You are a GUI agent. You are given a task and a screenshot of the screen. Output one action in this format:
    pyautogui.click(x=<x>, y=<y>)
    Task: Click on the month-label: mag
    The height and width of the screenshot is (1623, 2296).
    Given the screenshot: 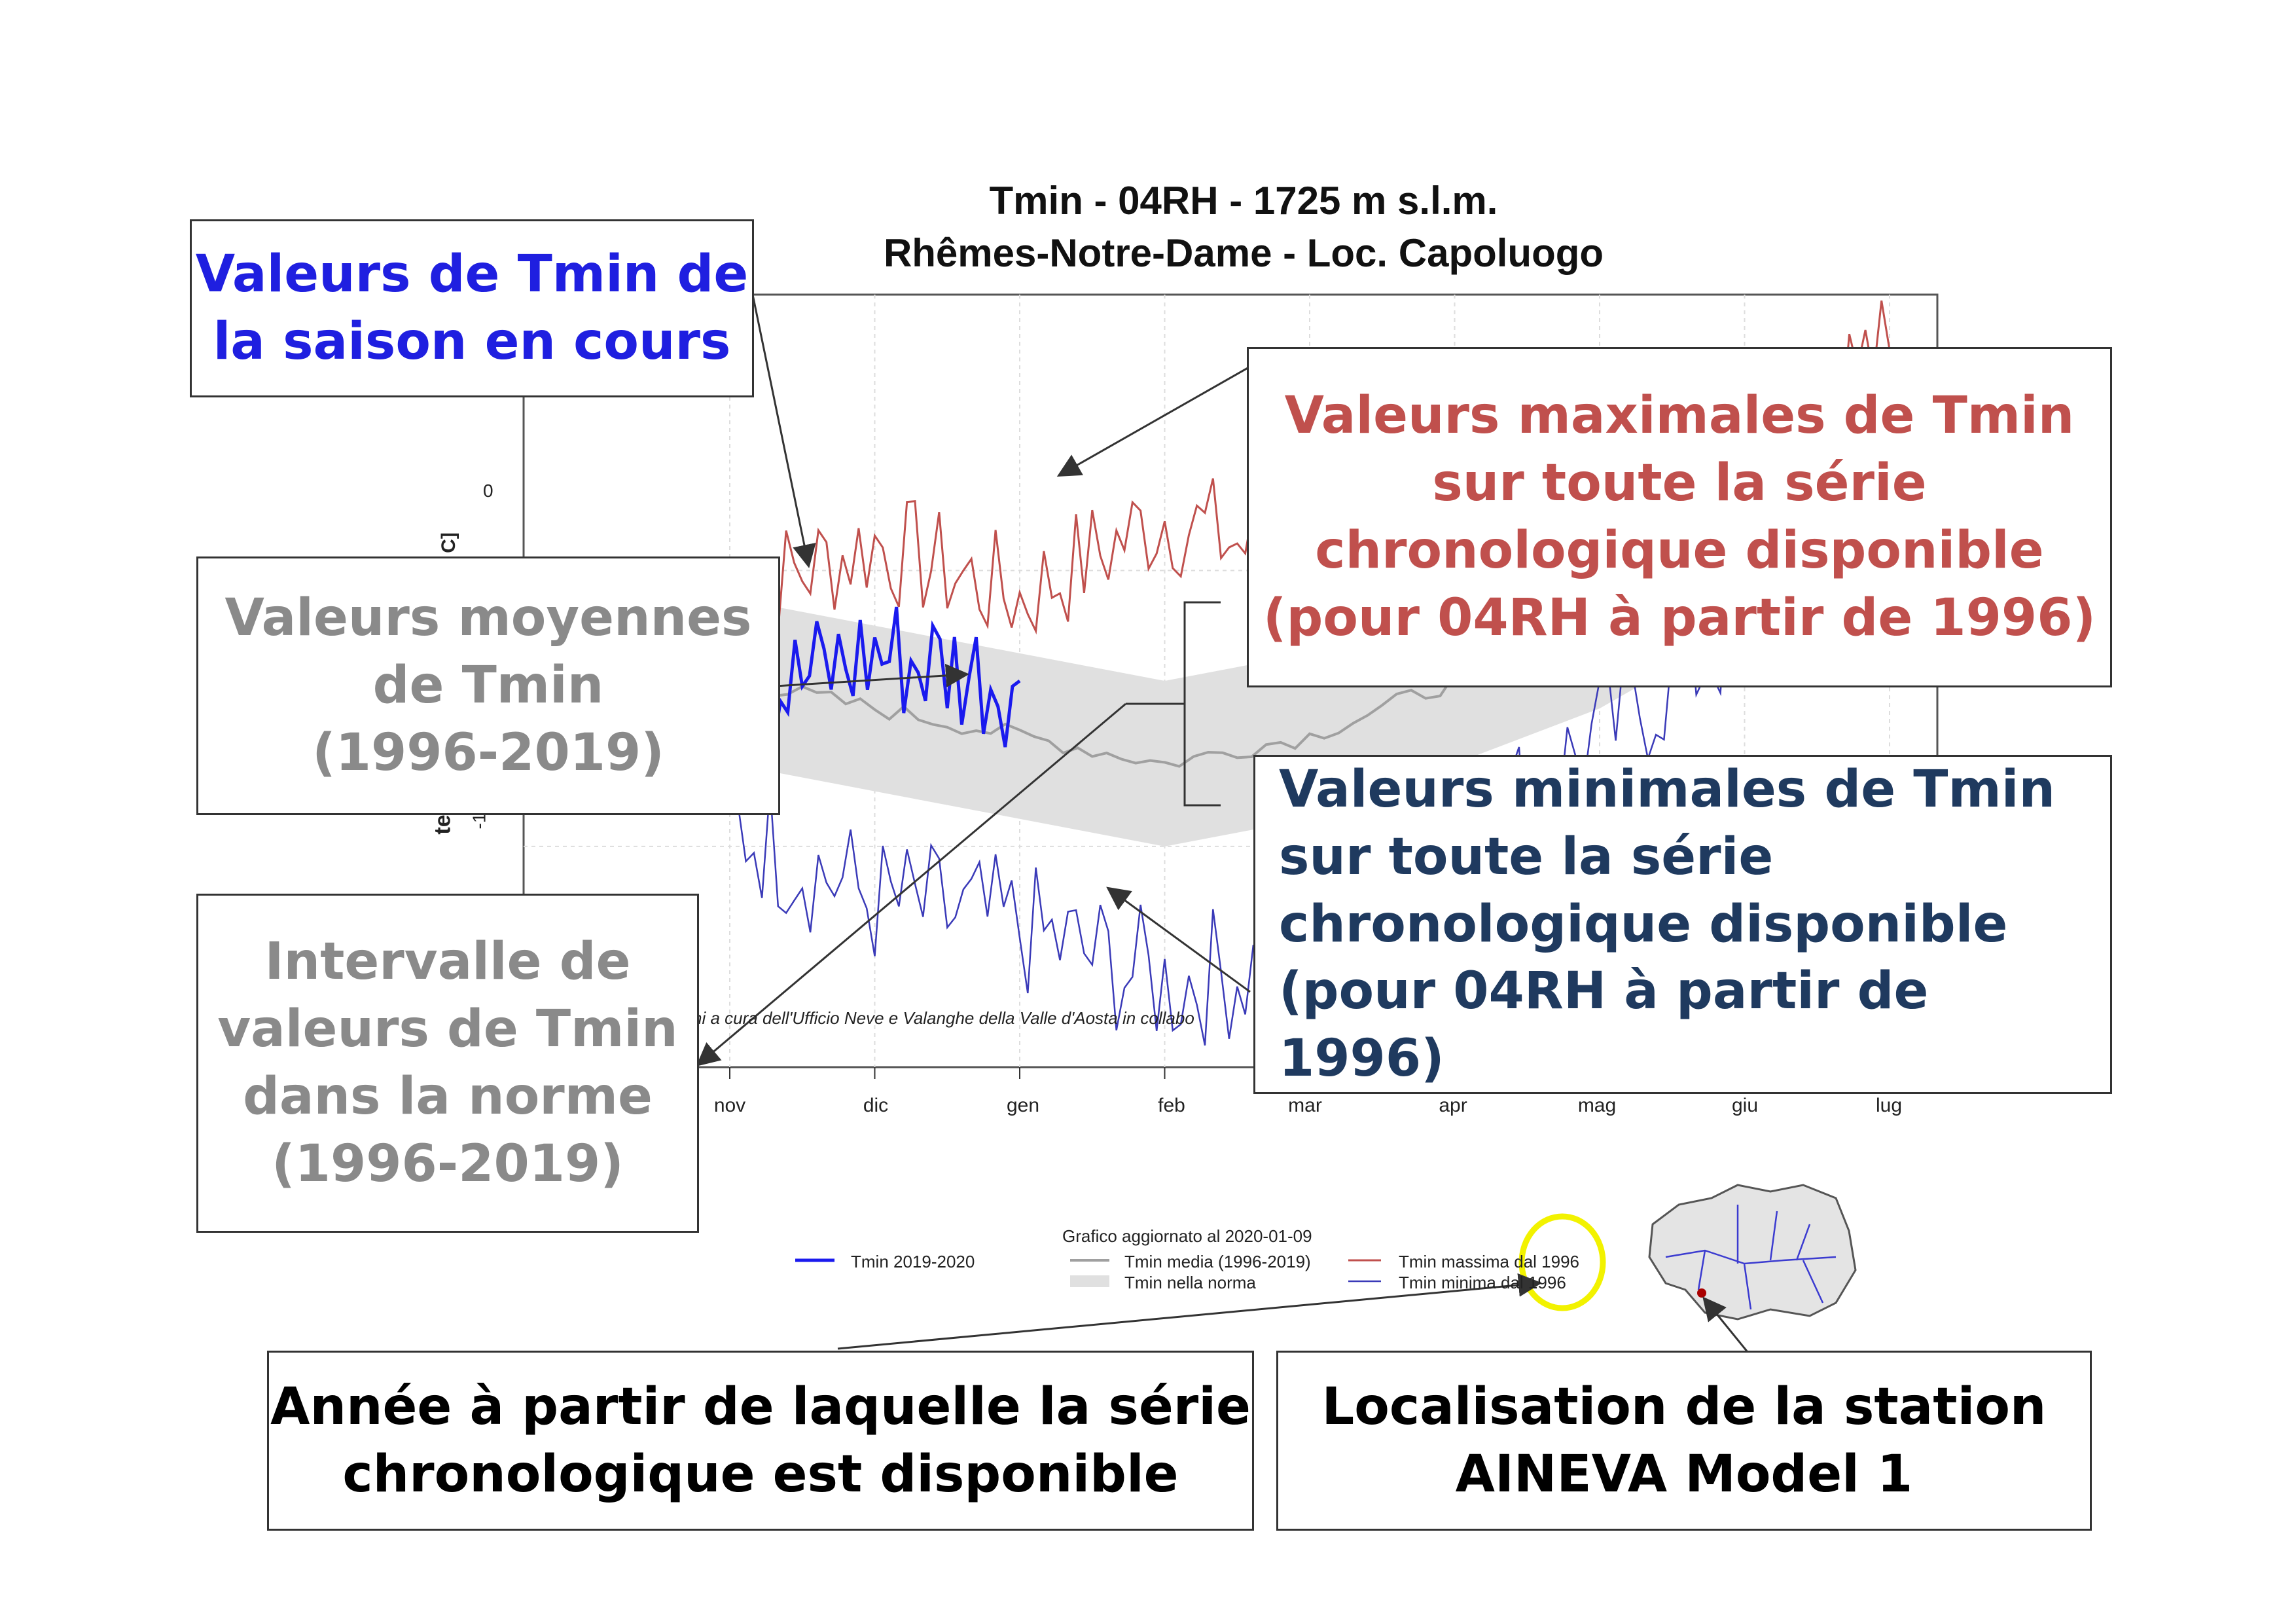 What is the action you would take?
    pyautogui.click(x=1597, y=1106)
    